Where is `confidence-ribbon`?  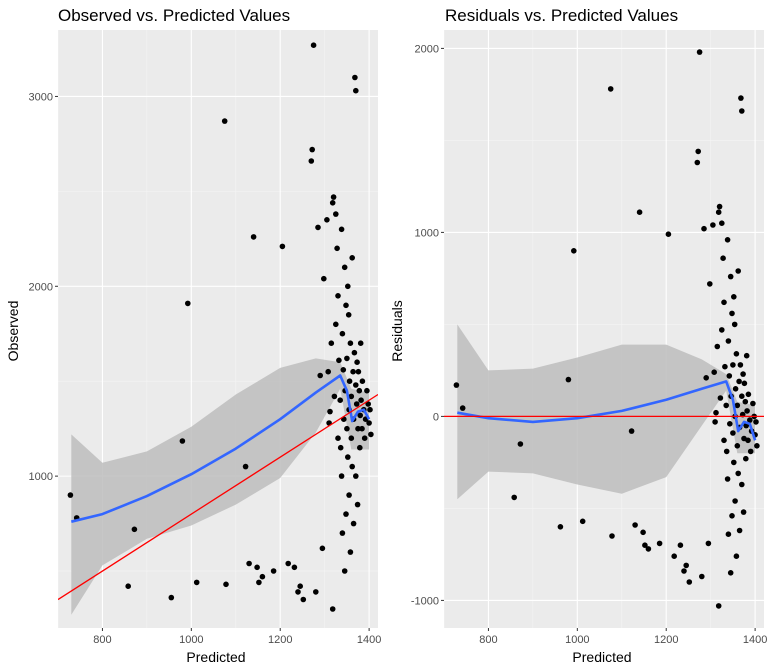
confidence-ribbon is located at coordinates (220, 486).